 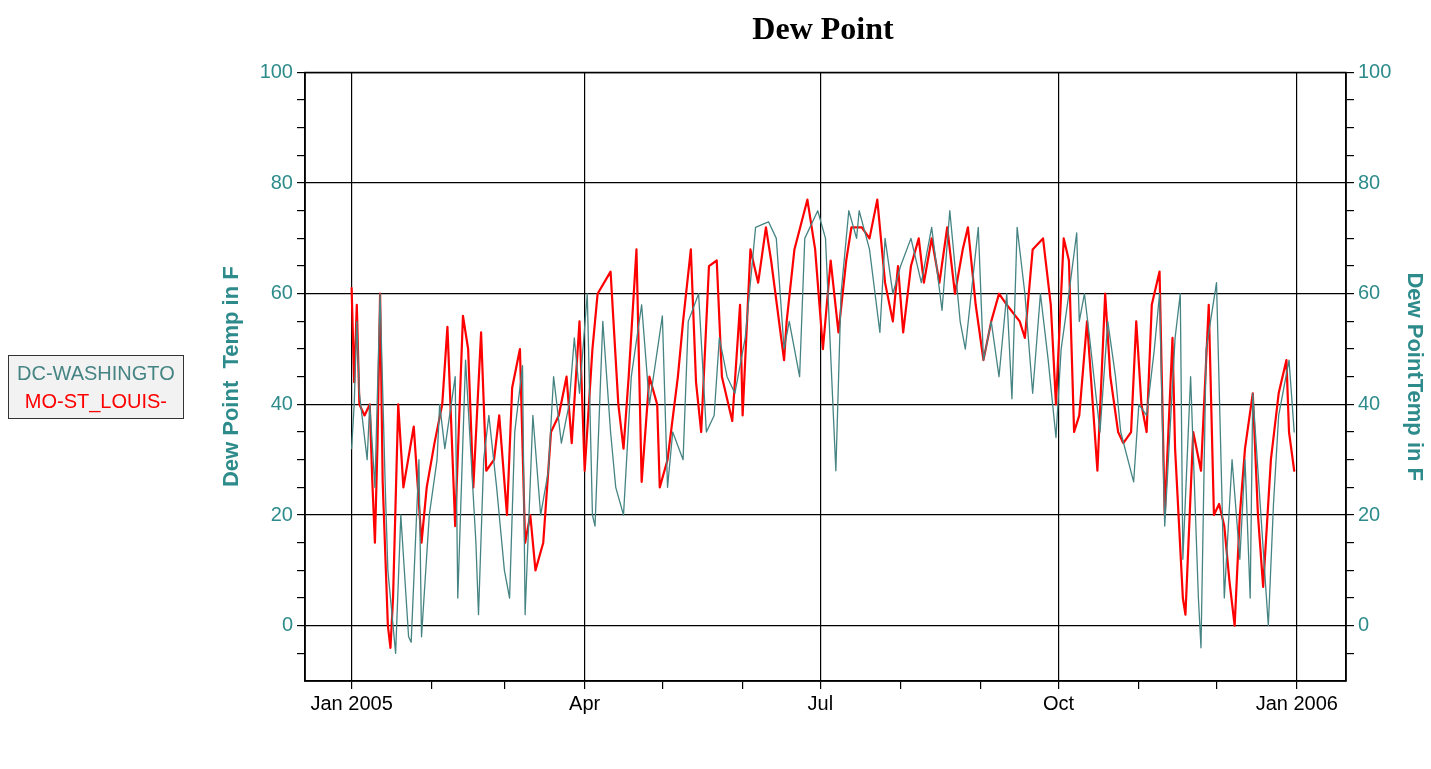 I want to click on y-tick-label: 100, so click(x=276, y=70).